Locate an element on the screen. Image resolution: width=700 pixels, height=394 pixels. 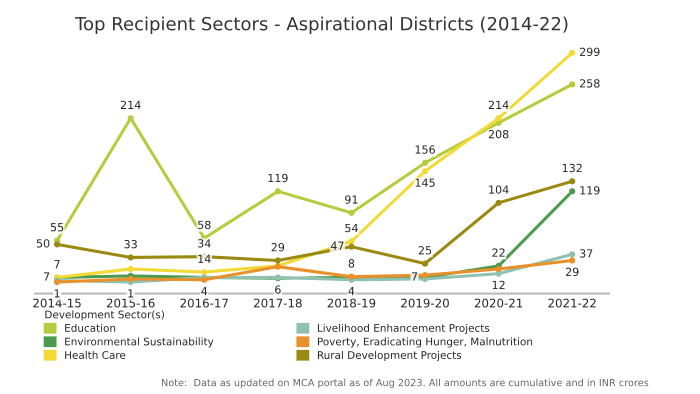
data-label: 50 is located at coordinates (43, 243).